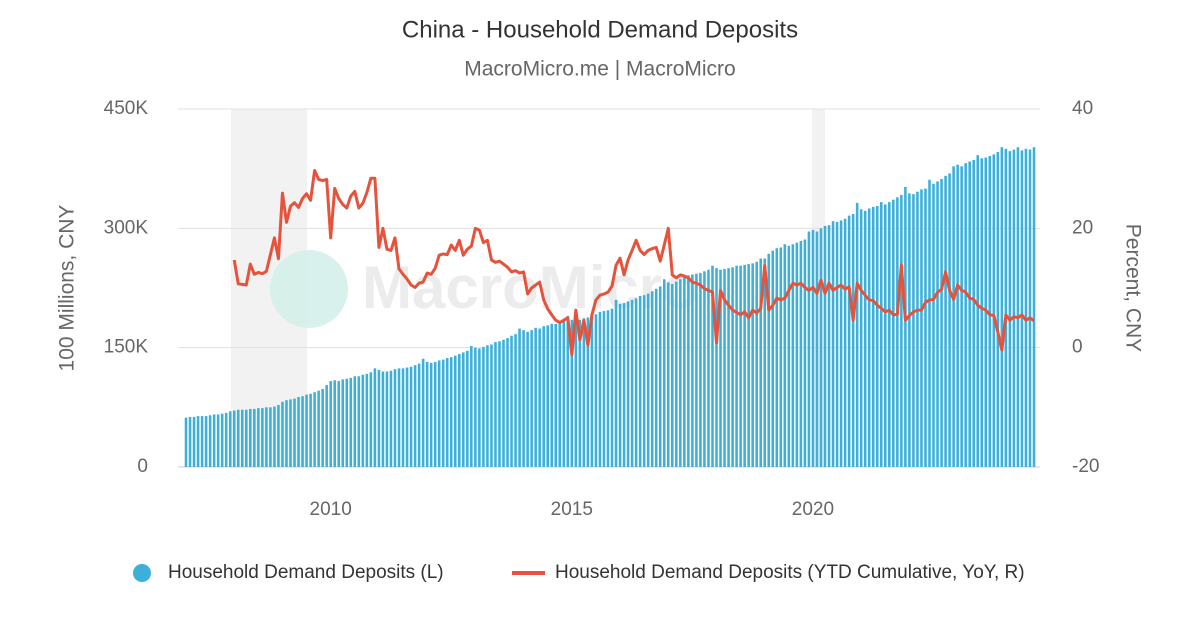  Describe the element at coordinates (306, 572) in the screenshot. I see `legend-label: Household Demand Deposits (L)` at that location.